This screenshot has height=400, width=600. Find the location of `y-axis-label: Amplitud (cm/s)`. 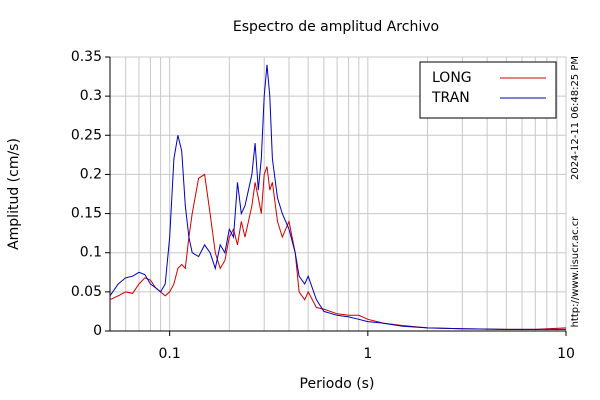

y-axis-label: Amplitud (cm/s) is located at coordinates (14, 194).